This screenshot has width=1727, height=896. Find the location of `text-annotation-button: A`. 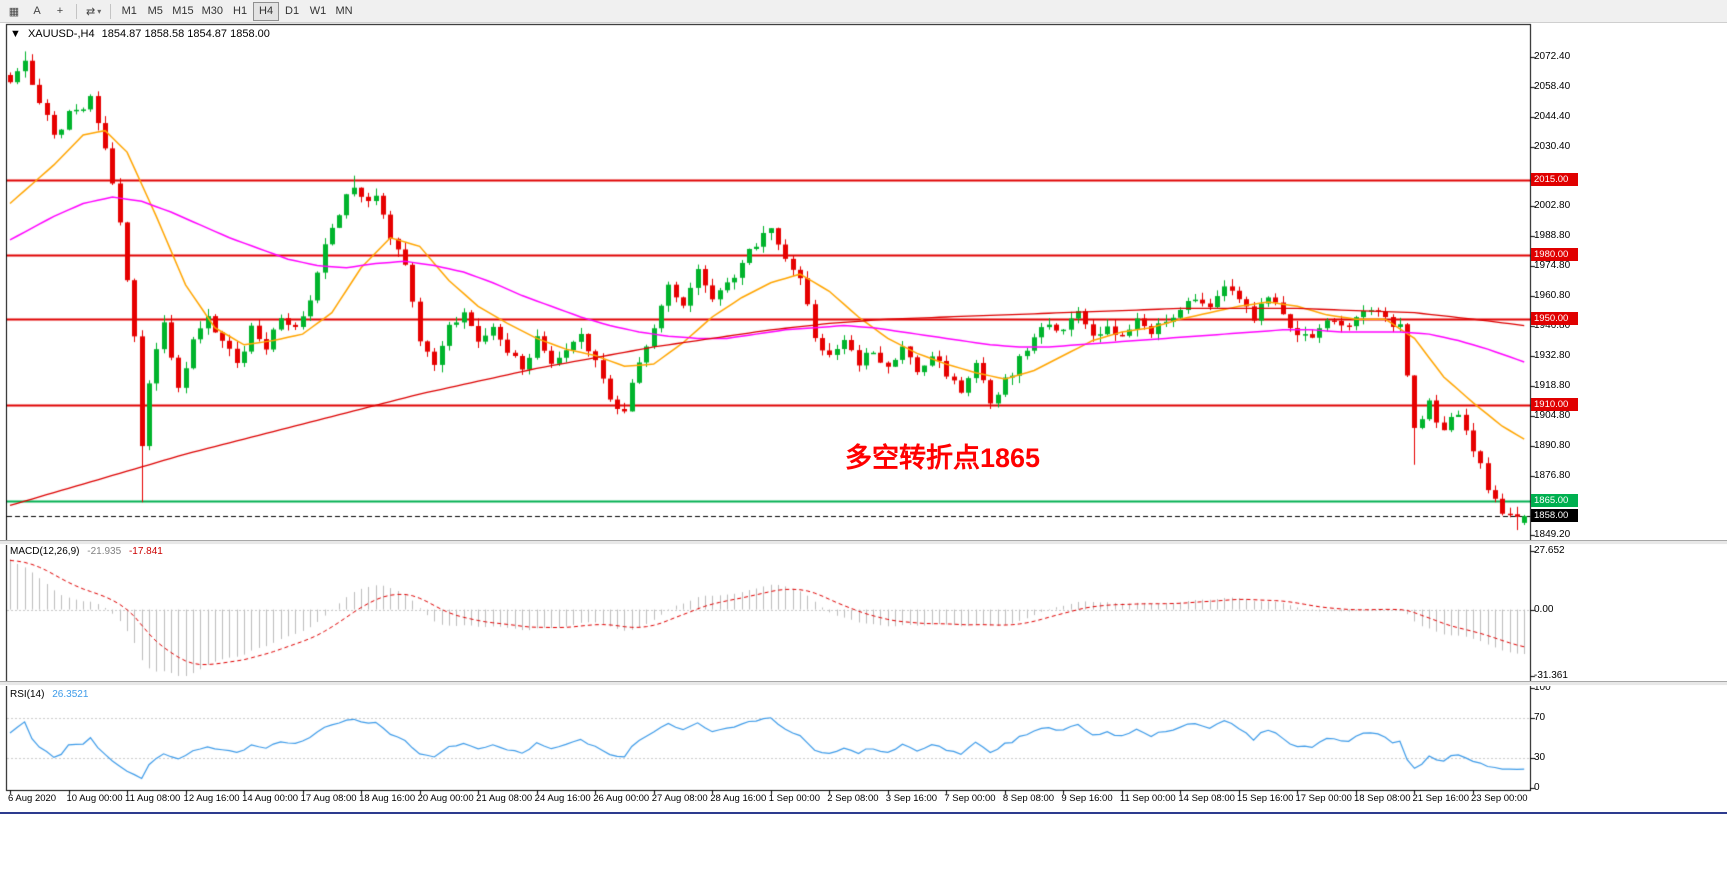

text-annotation-button: A is located at coordinates (37, 11).